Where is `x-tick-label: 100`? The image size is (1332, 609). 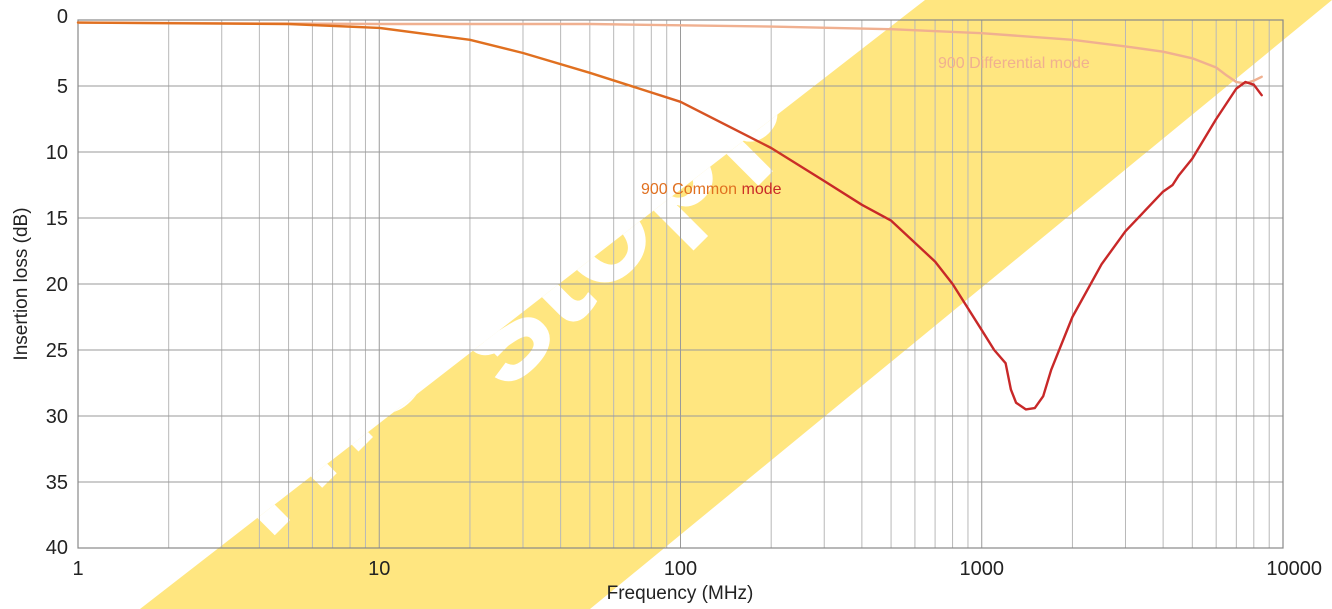 x-tick-label: 100 is located at coordinates (680, 569).